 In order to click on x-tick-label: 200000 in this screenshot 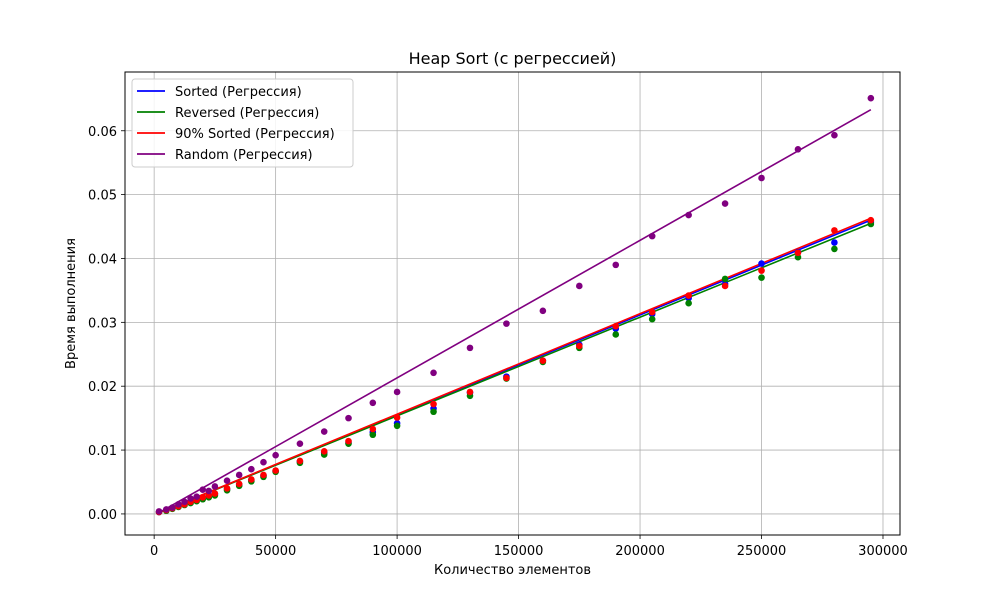, I will do `click(640, 551)`.